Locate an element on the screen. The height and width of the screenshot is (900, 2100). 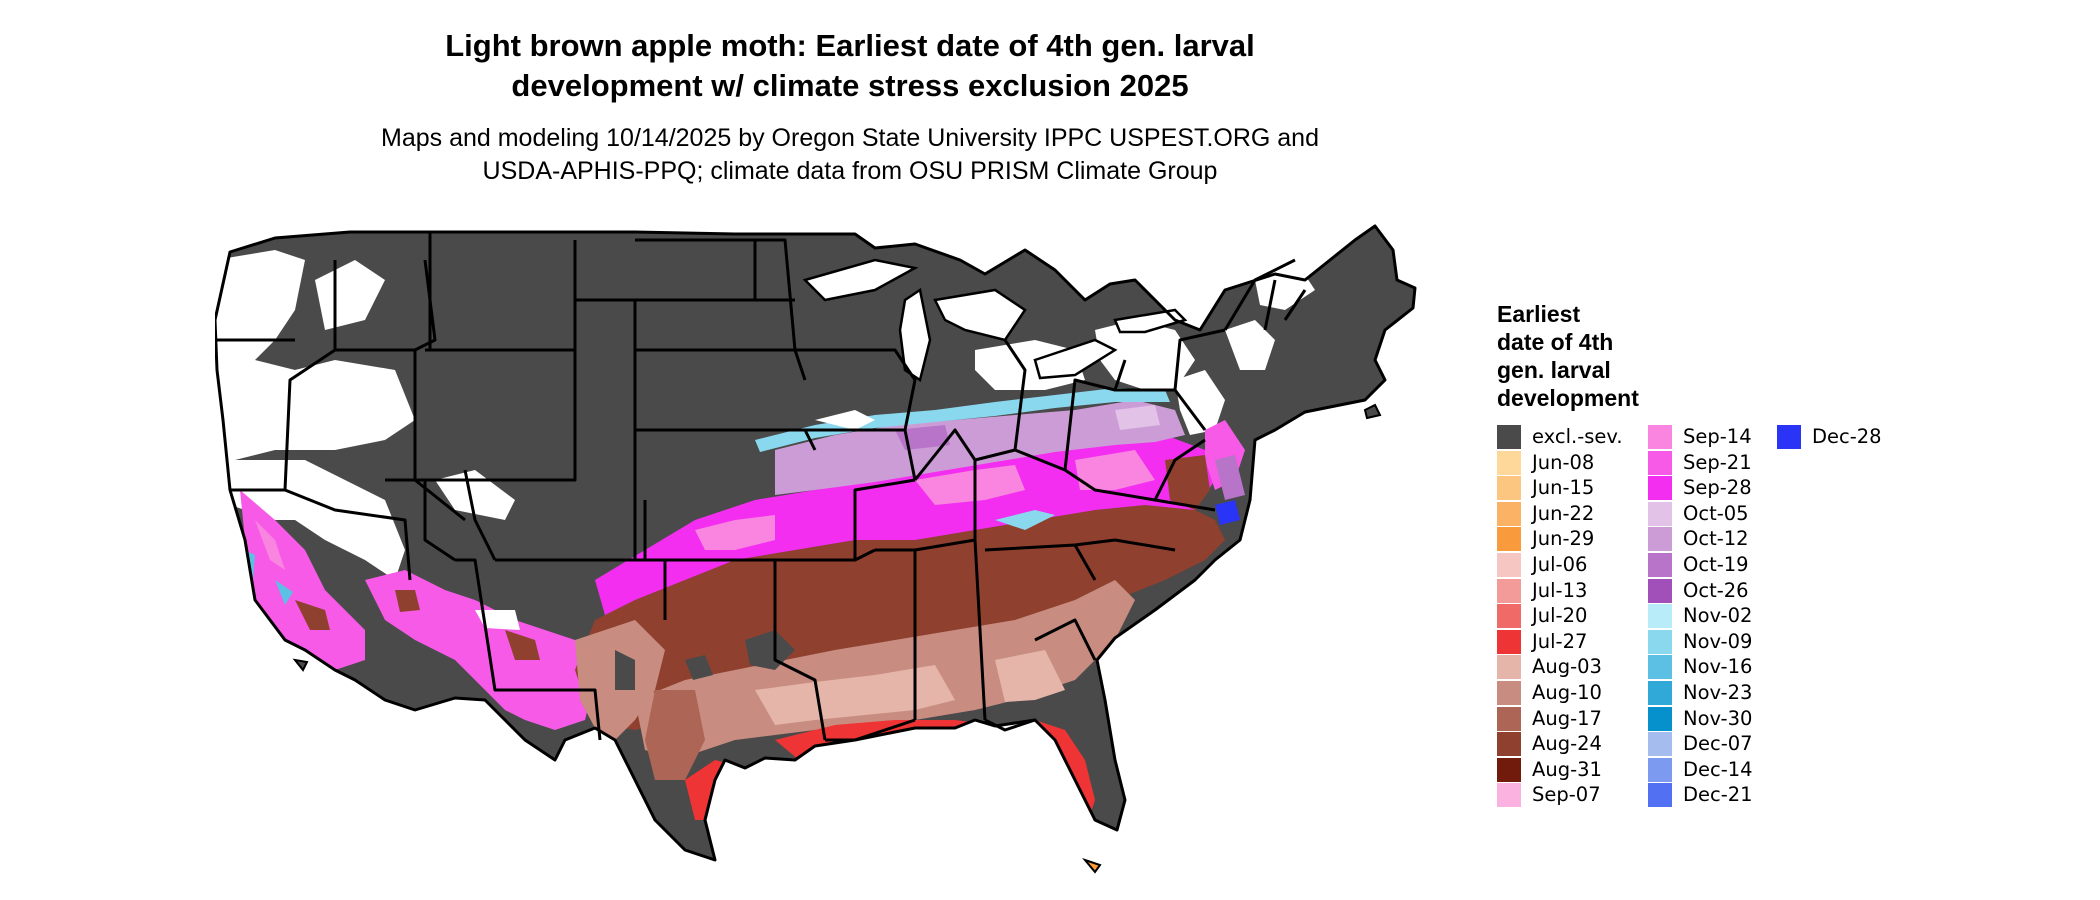
legend-label: Jul-27 is located at coordinates (1560, 641).